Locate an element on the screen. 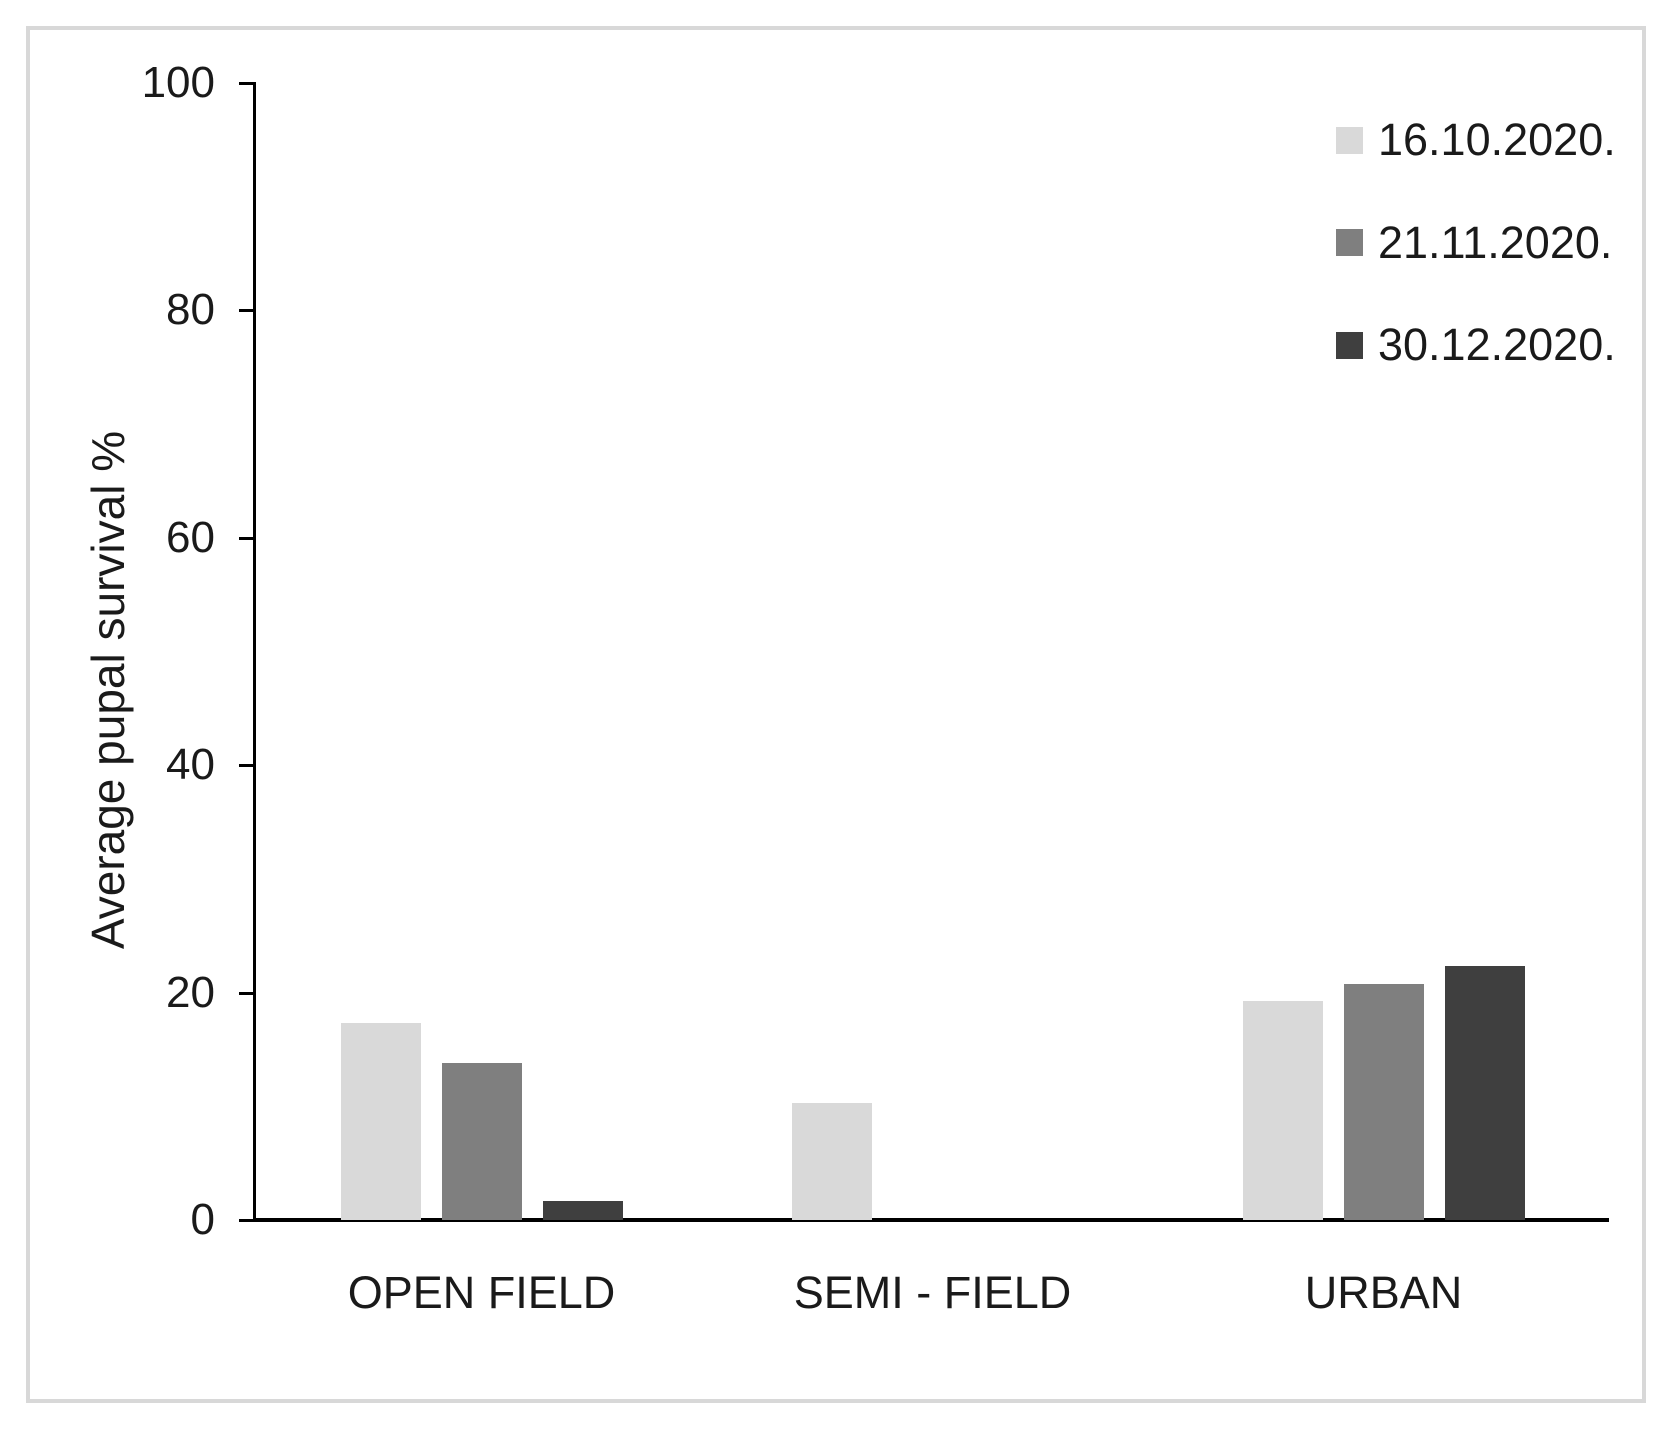 Image resolution: width=1672 pixels, height=1431 pixels. y-axis-tick-label: 40 is located at coordinates (190, 765).